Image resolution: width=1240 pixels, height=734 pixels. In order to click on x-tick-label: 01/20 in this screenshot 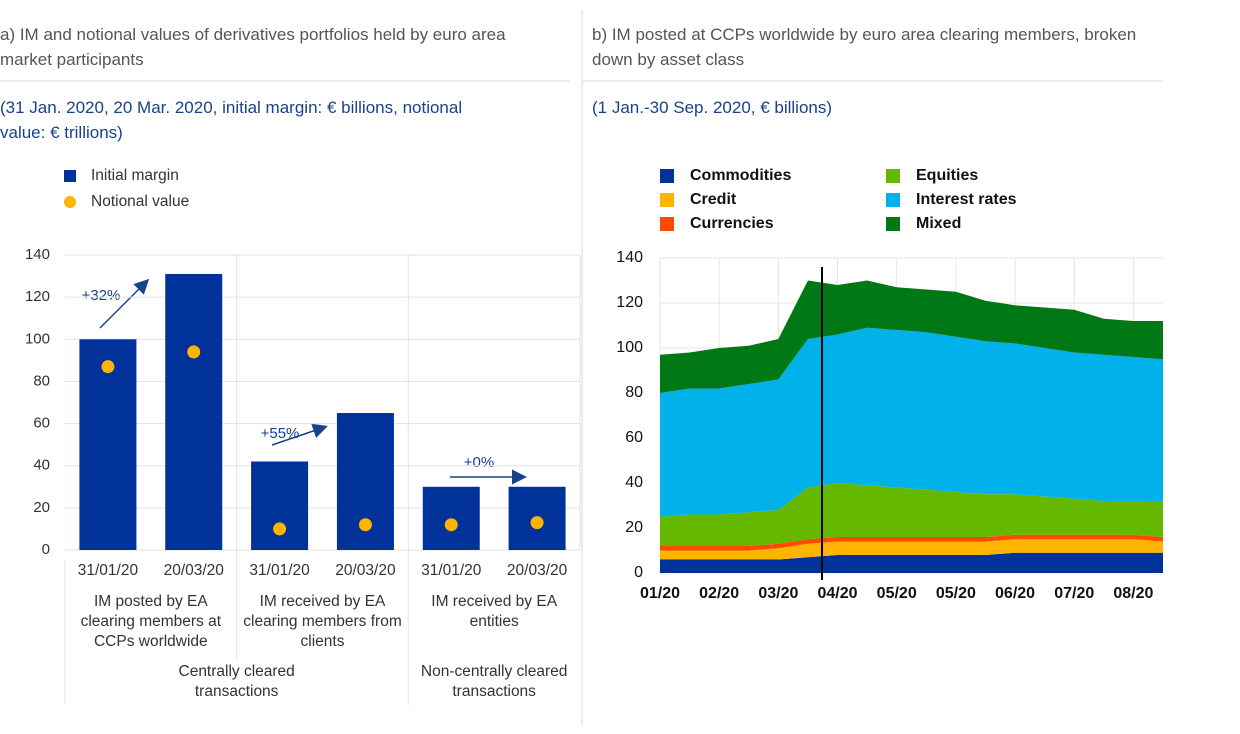, I will do `click(660, 593)`.